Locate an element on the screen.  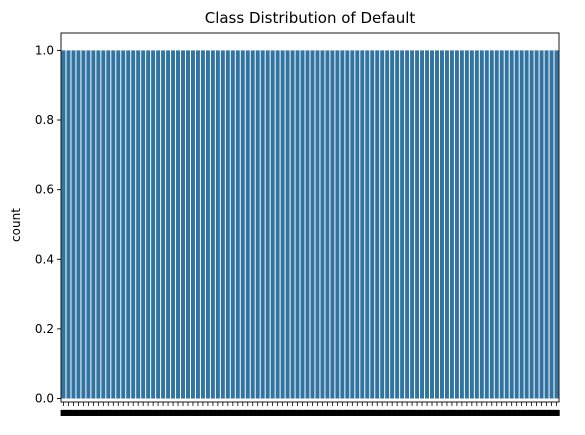
x-tick-label-31: ■ is located at coordinates (218, 412).